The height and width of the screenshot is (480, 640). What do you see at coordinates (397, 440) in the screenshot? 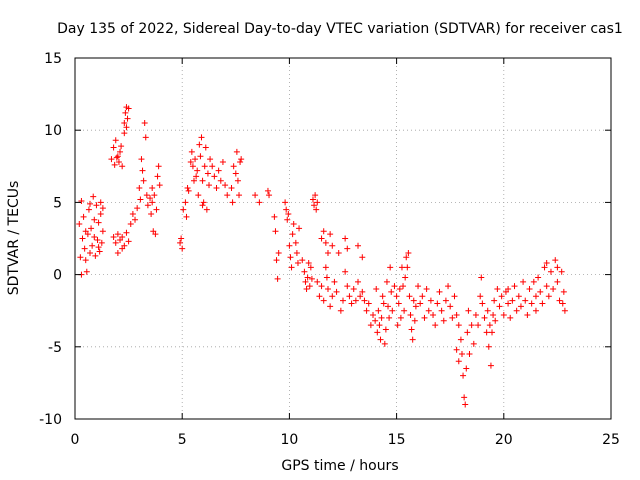
I see `x-tick-label: 15` at bounding box center [397, 440].